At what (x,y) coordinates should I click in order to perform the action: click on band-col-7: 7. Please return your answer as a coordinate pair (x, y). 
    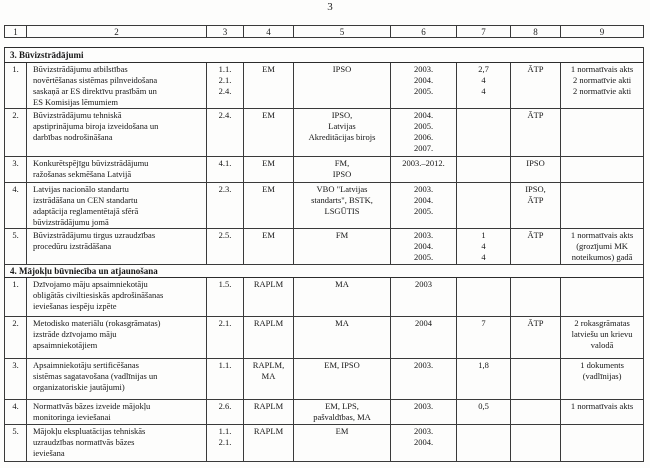
    Looking at the image, I should click on (483, 31).